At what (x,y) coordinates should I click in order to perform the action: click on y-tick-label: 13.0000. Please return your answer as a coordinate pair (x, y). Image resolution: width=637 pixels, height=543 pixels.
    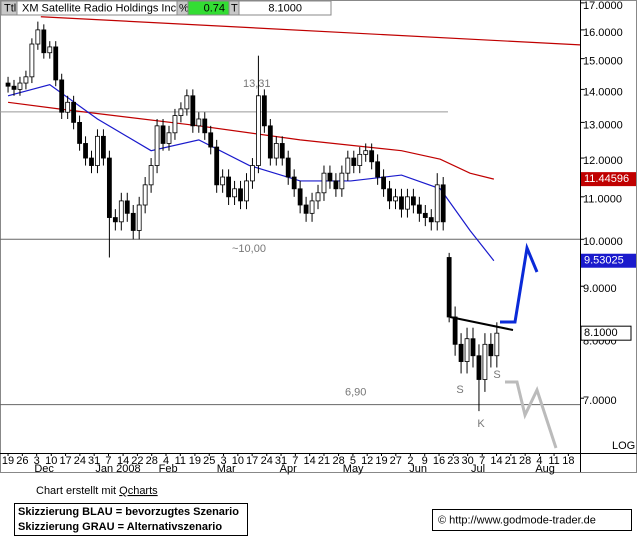
    Looking at the image, I should click on (603, 125).